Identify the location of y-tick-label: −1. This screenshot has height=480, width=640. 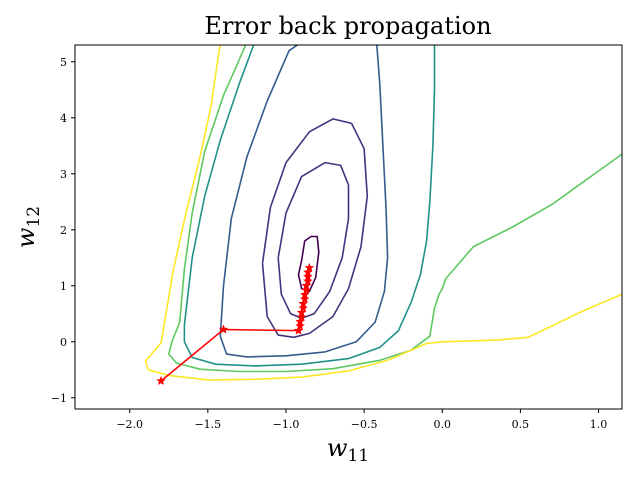
(59, 398).